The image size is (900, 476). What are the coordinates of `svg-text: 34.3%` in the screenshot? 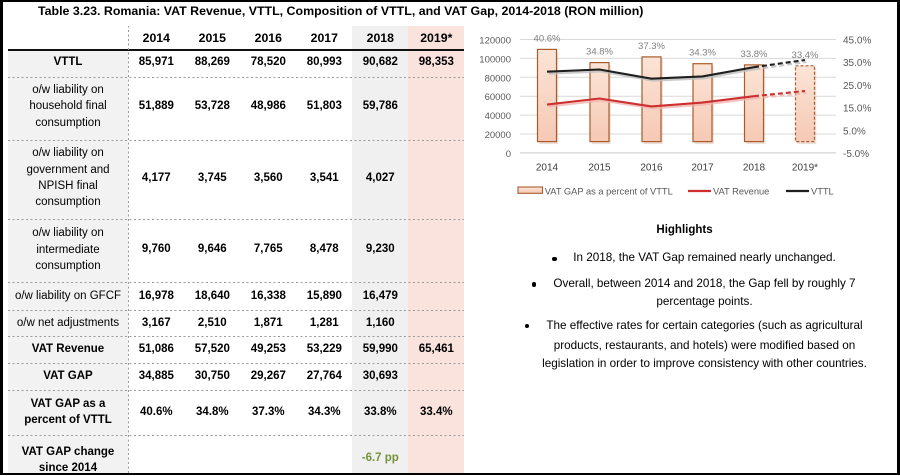 It's located at (702, 53).